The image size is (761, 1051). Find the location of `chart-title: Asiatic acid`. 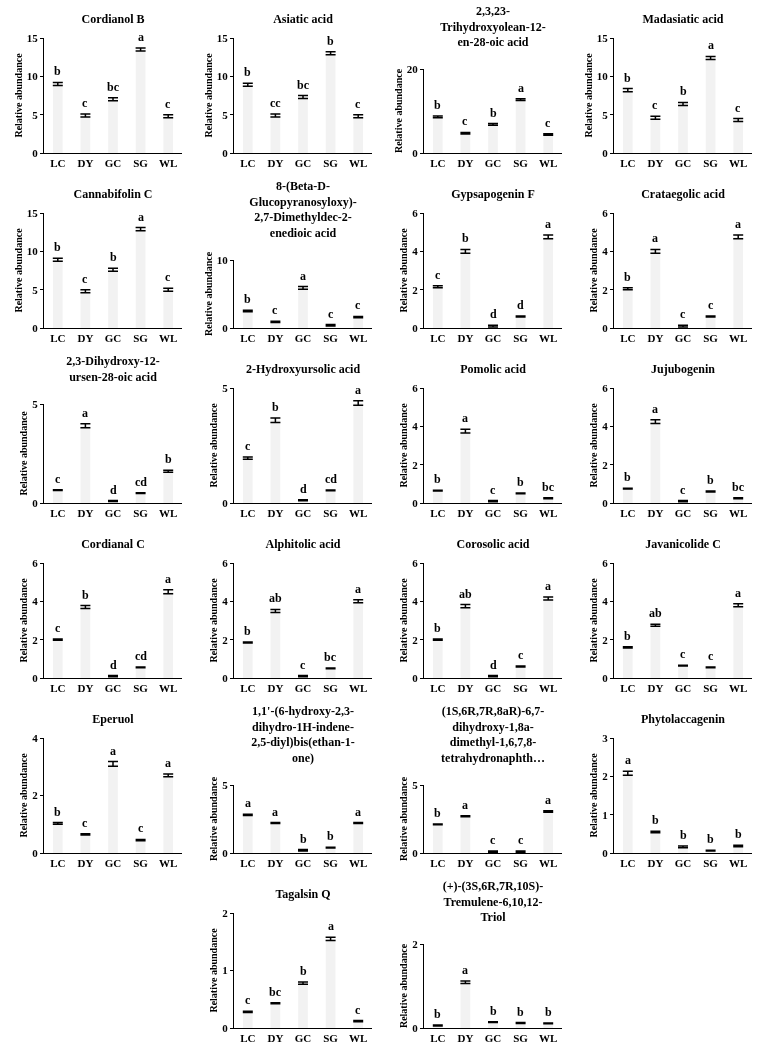

chart-title: Asiatic acid is located at coordinates (303, 19).